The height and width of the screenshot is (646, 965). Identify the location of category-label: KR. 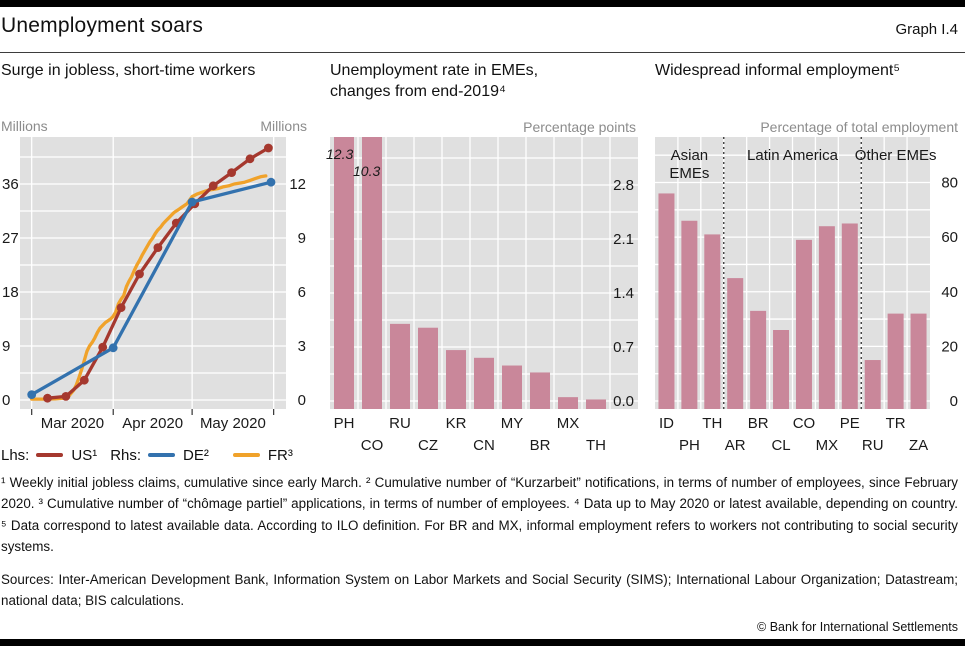
(456, 423).